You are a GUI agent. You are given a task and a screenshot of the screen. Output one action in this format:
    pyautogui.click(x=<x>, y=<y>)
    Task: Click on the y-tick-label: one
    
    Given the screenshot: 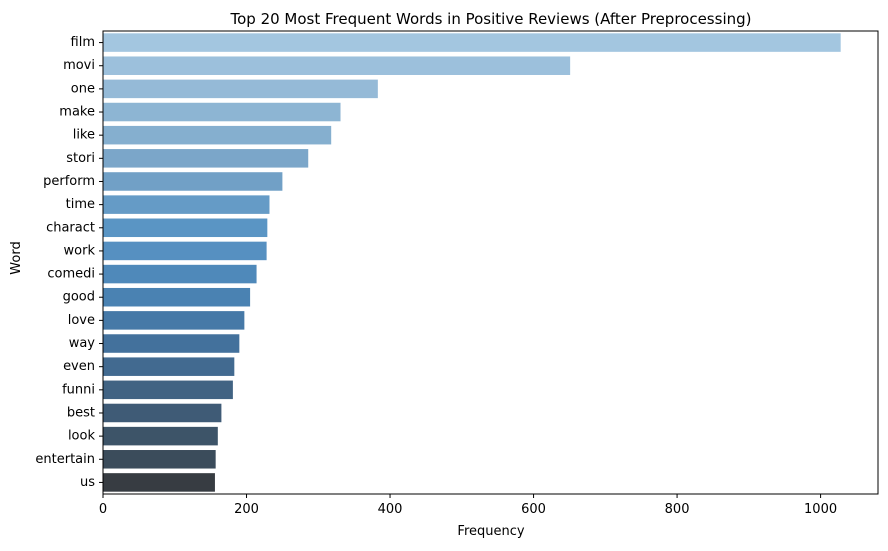 What is the action you would take?
    pyautogui.click(x=83, y=88)
    